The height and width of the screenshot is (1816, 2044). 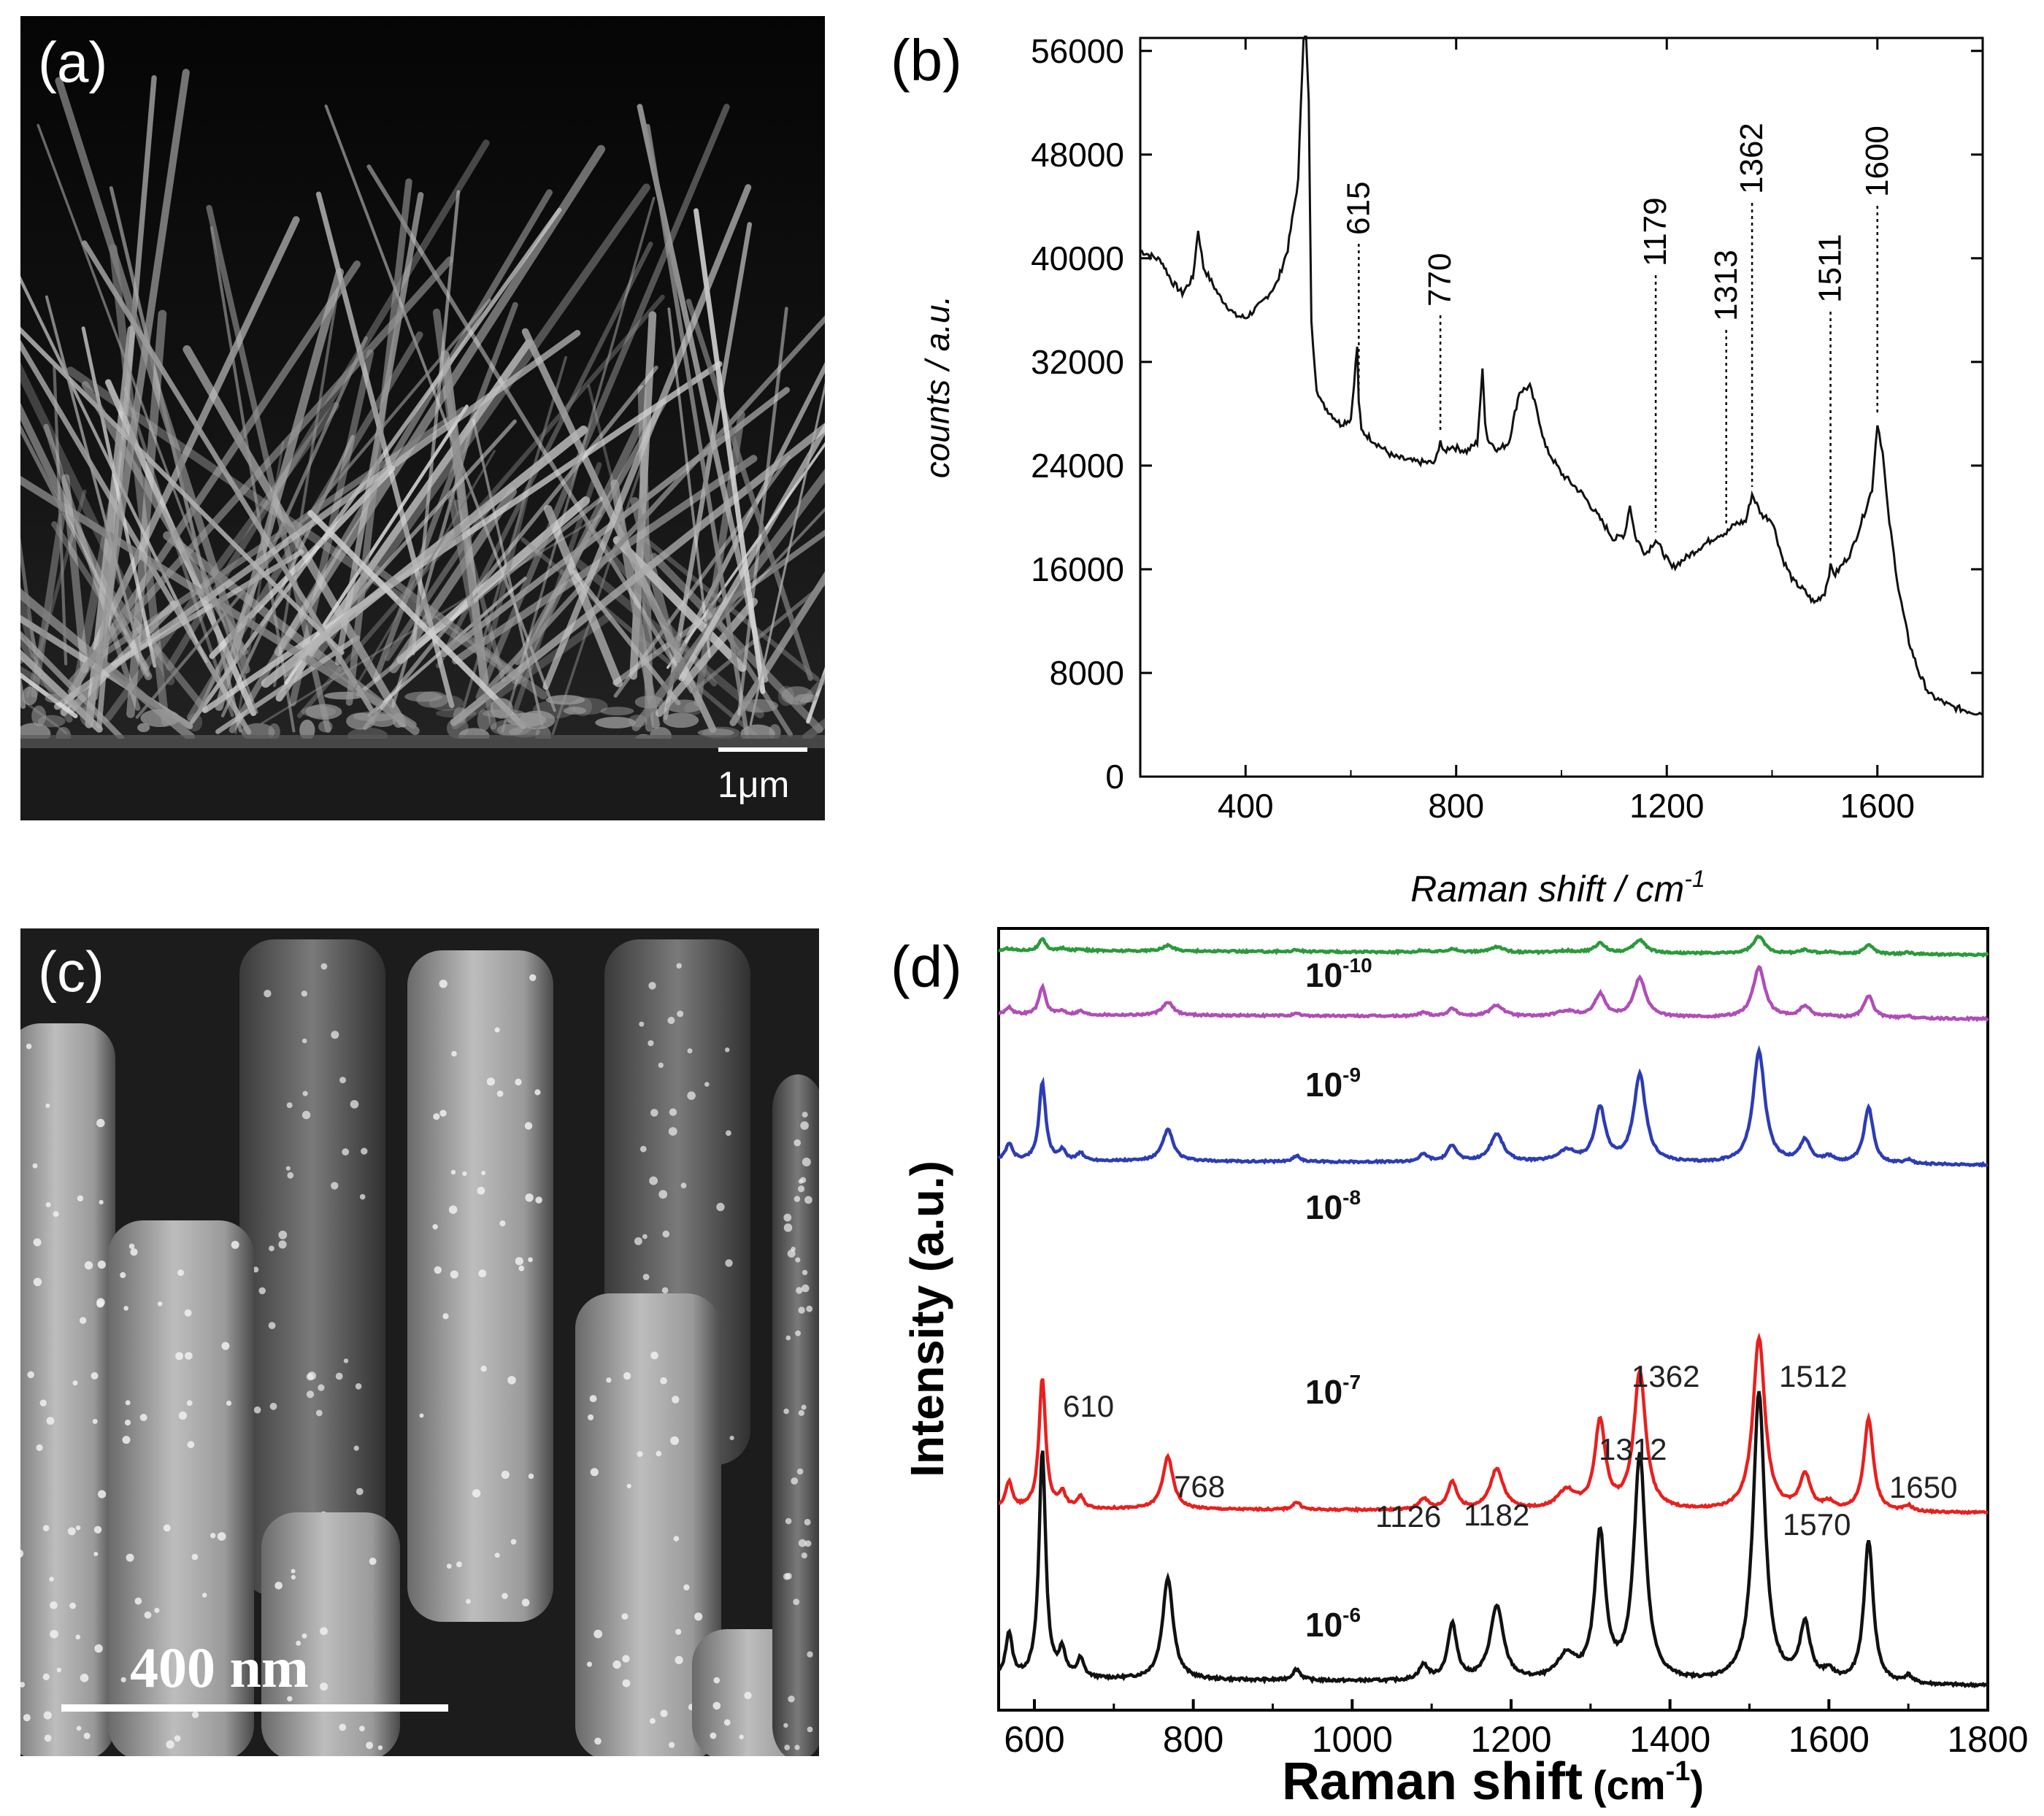 I want to click on concentration-label: 10-7, so click(x=1333, y=1391).